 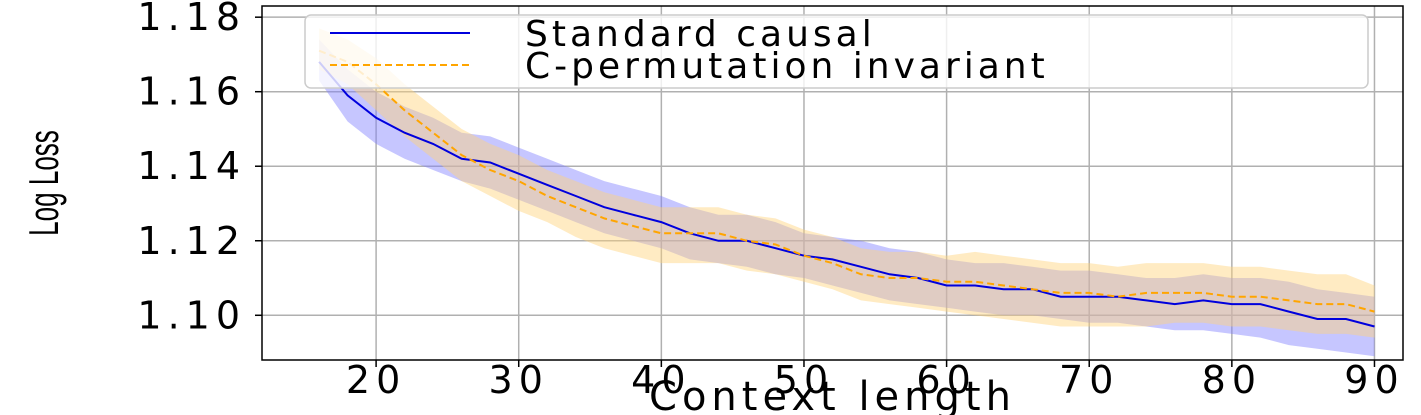 I want to click on x-axis-label: Context length, so click(x=832, y=394).